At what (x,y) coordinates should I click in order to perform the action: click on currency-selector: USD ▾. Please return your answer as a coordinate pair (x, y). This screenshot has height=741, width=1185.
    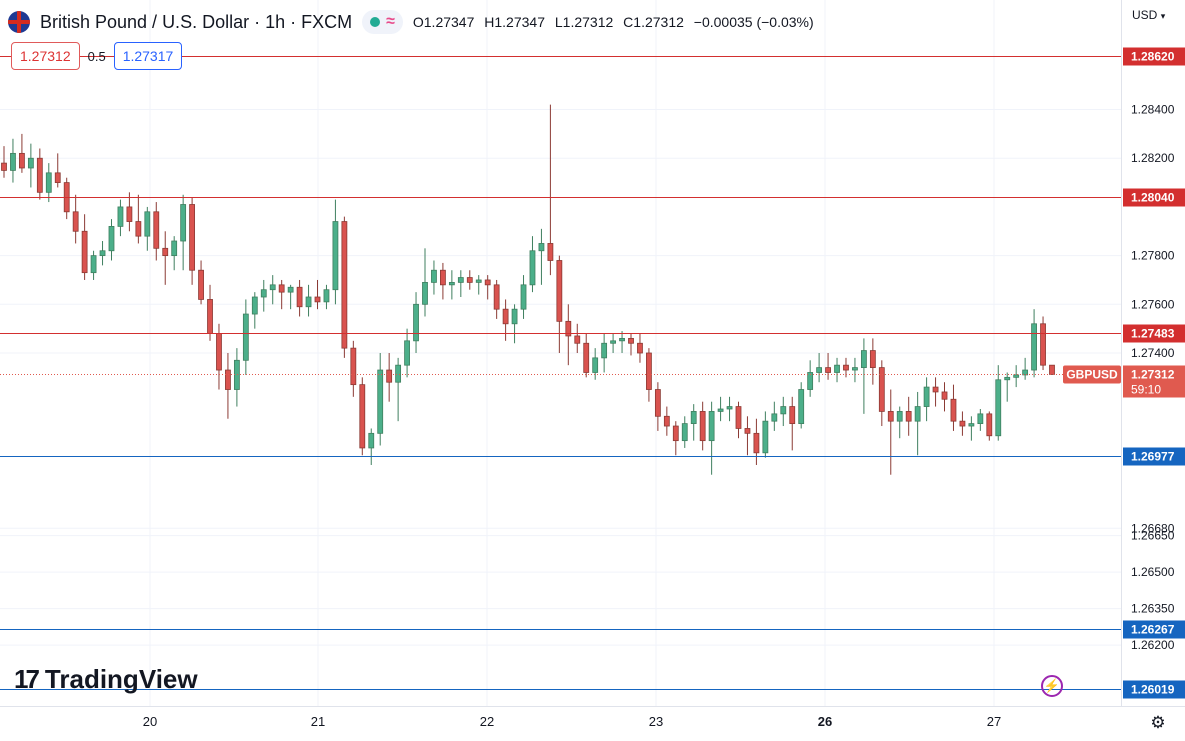
    Looking at the image, I should click on (1148, 15).